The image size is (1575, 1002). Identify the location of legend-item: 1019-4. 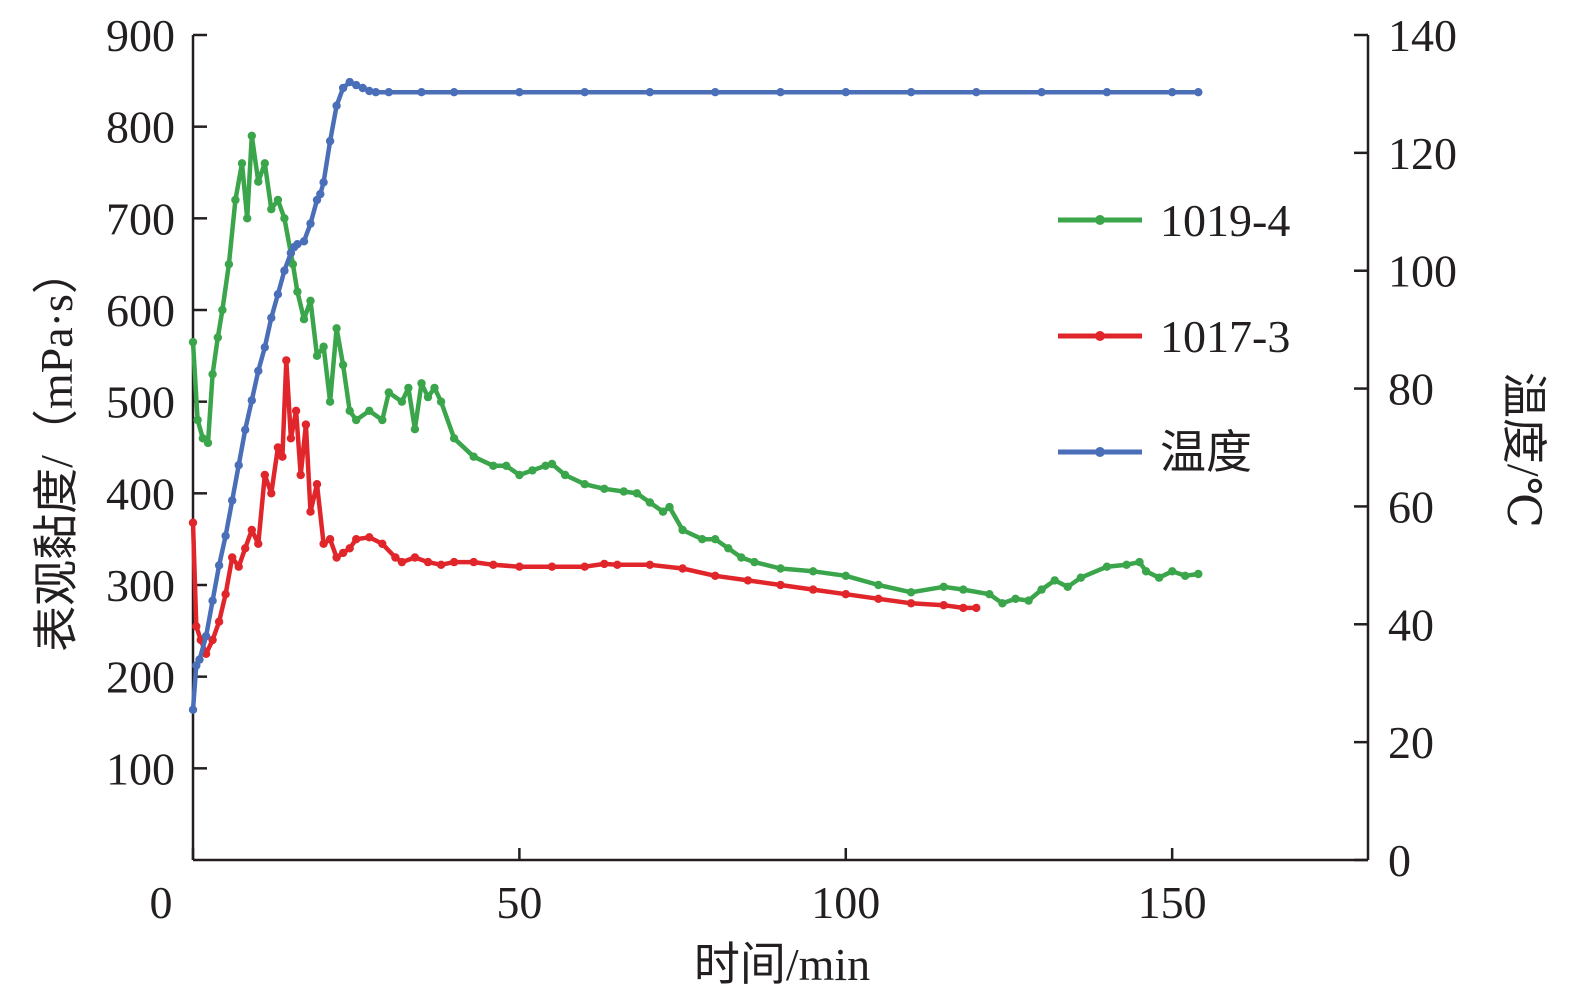
(1174, 220).